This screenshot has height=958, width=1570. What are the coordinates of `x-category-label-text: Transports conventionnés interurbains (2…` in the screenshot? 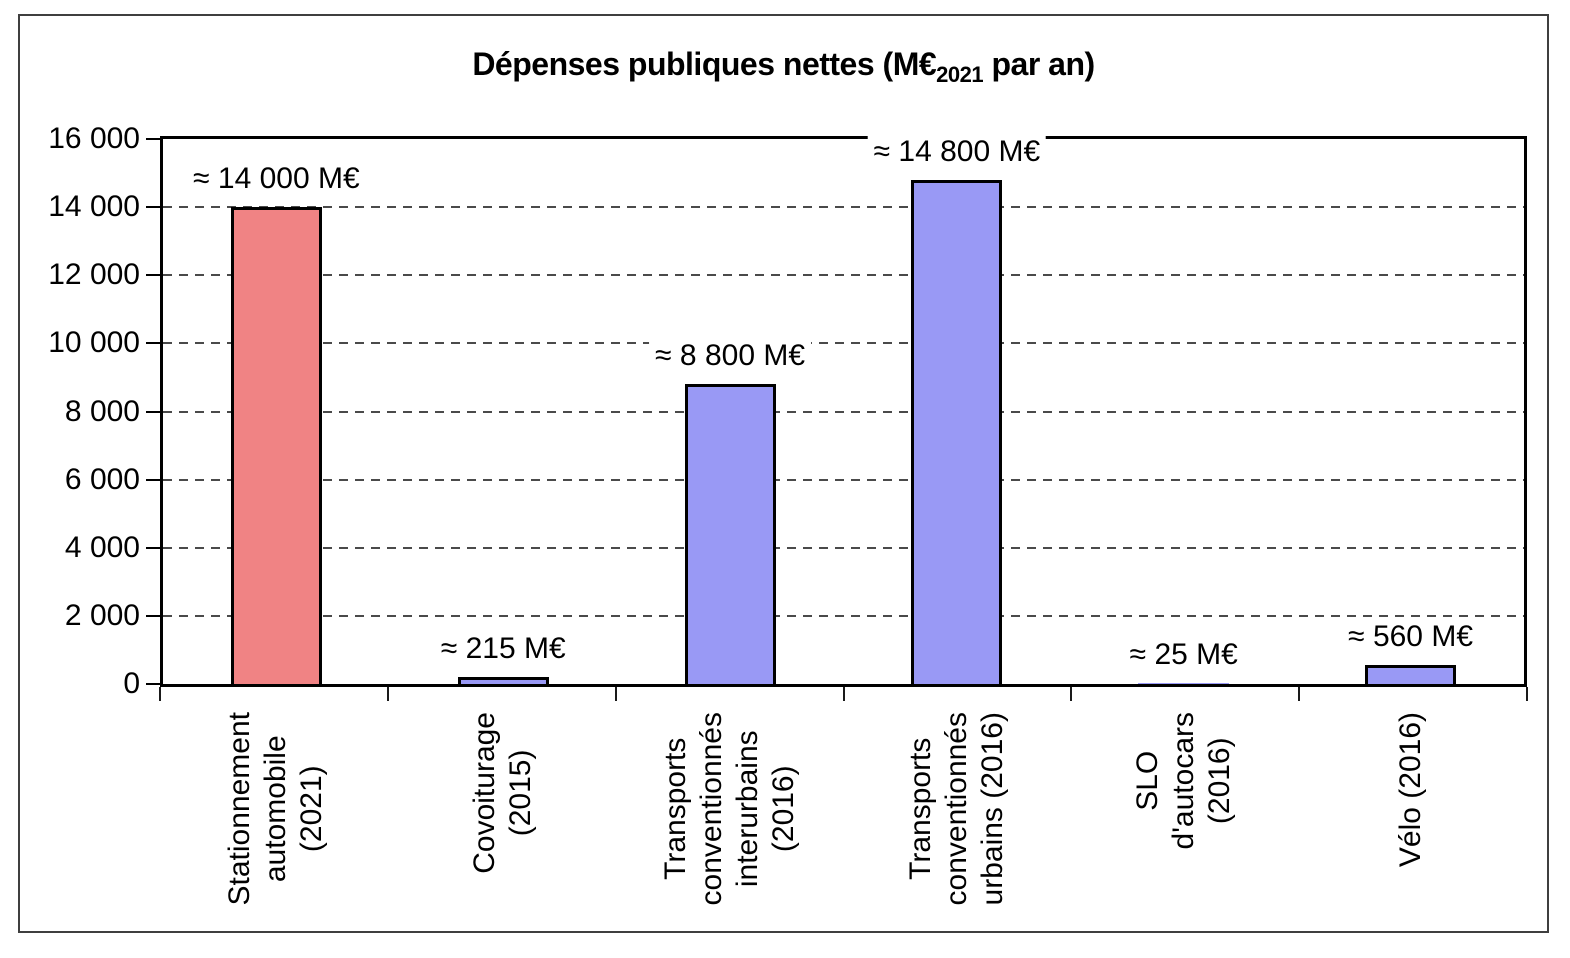 It's located at (730, 809).